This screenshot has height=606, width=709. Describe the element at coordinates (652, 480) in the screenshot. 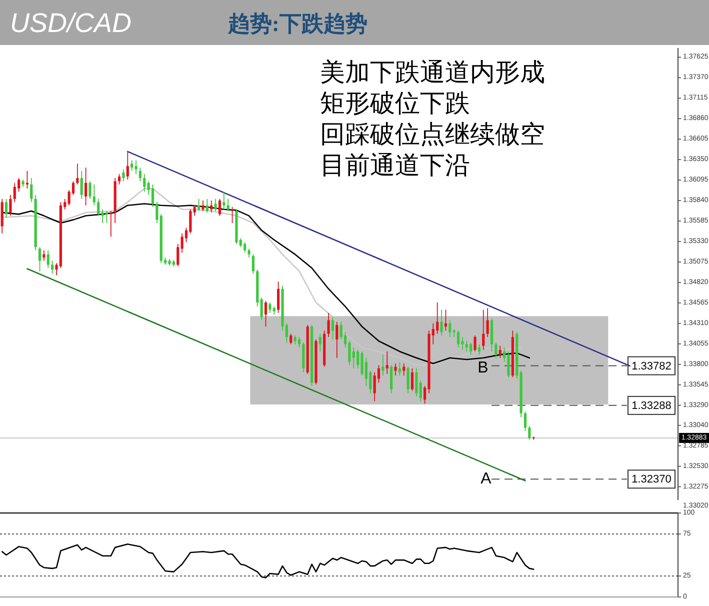

I see `ref-line-label: 1.32370` at that location.